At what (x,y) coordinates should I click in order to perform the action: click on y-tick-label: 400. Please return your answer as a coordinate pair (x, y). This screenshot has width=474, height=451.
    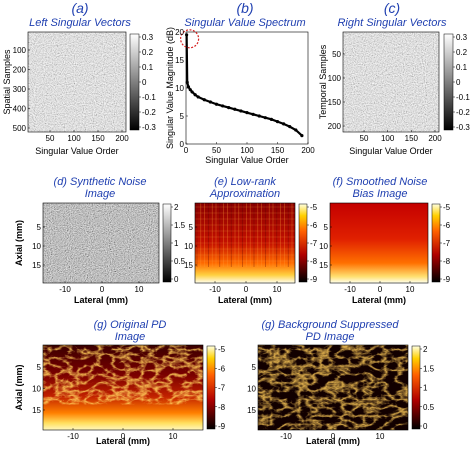
    Looking at the image, I should click on (20, 109).